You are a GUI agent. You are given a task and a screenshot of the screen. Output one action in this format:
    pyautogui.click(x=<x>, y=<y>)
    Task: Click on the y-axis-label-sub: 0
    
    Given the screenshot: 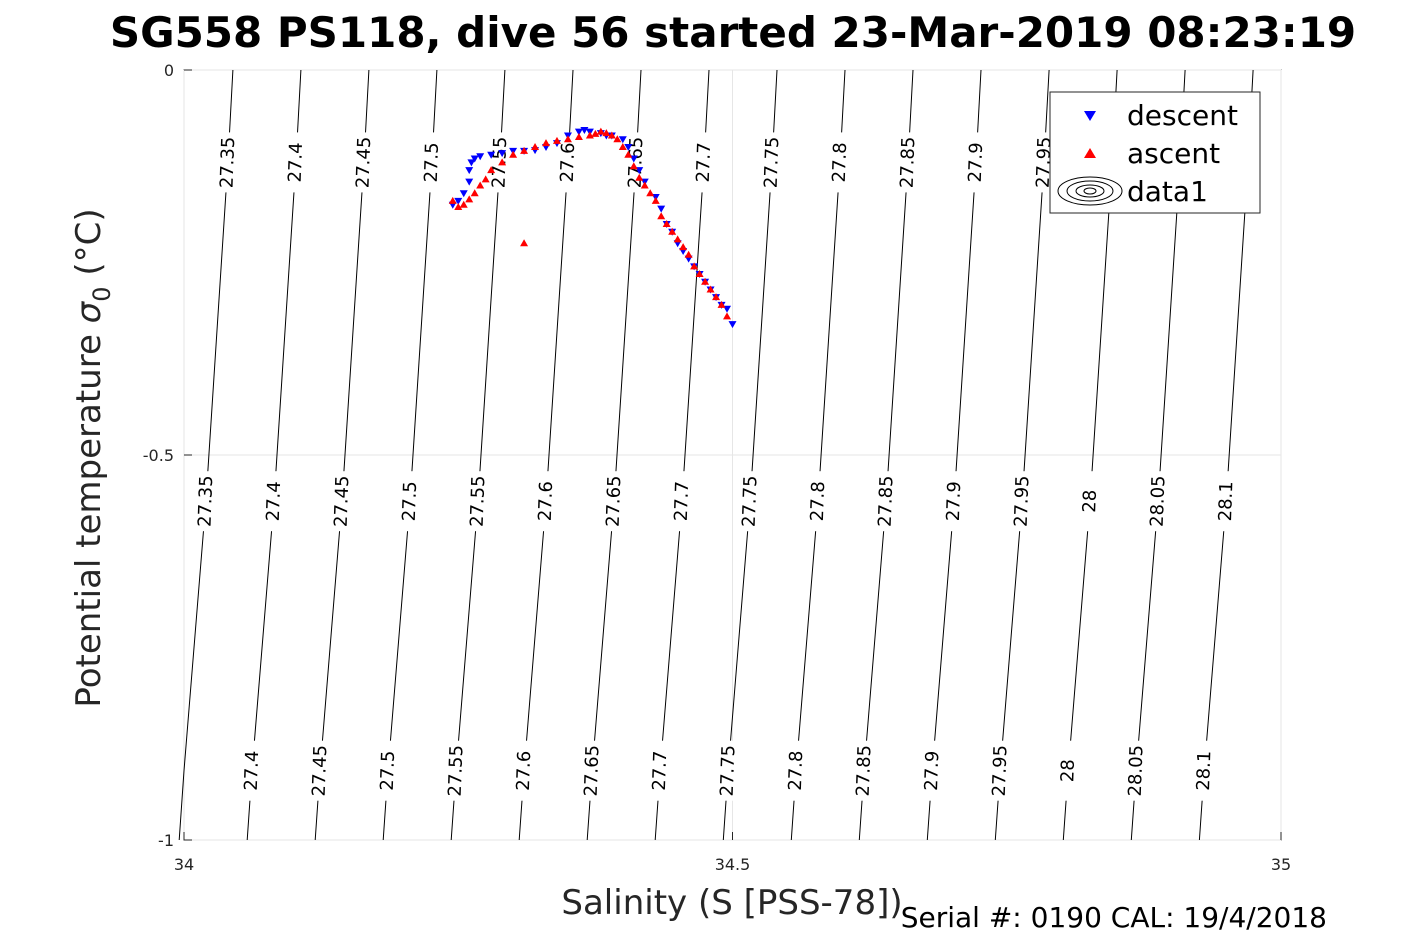 What is the action you would take?
    pyautogui.click(x=102, y=293)
    